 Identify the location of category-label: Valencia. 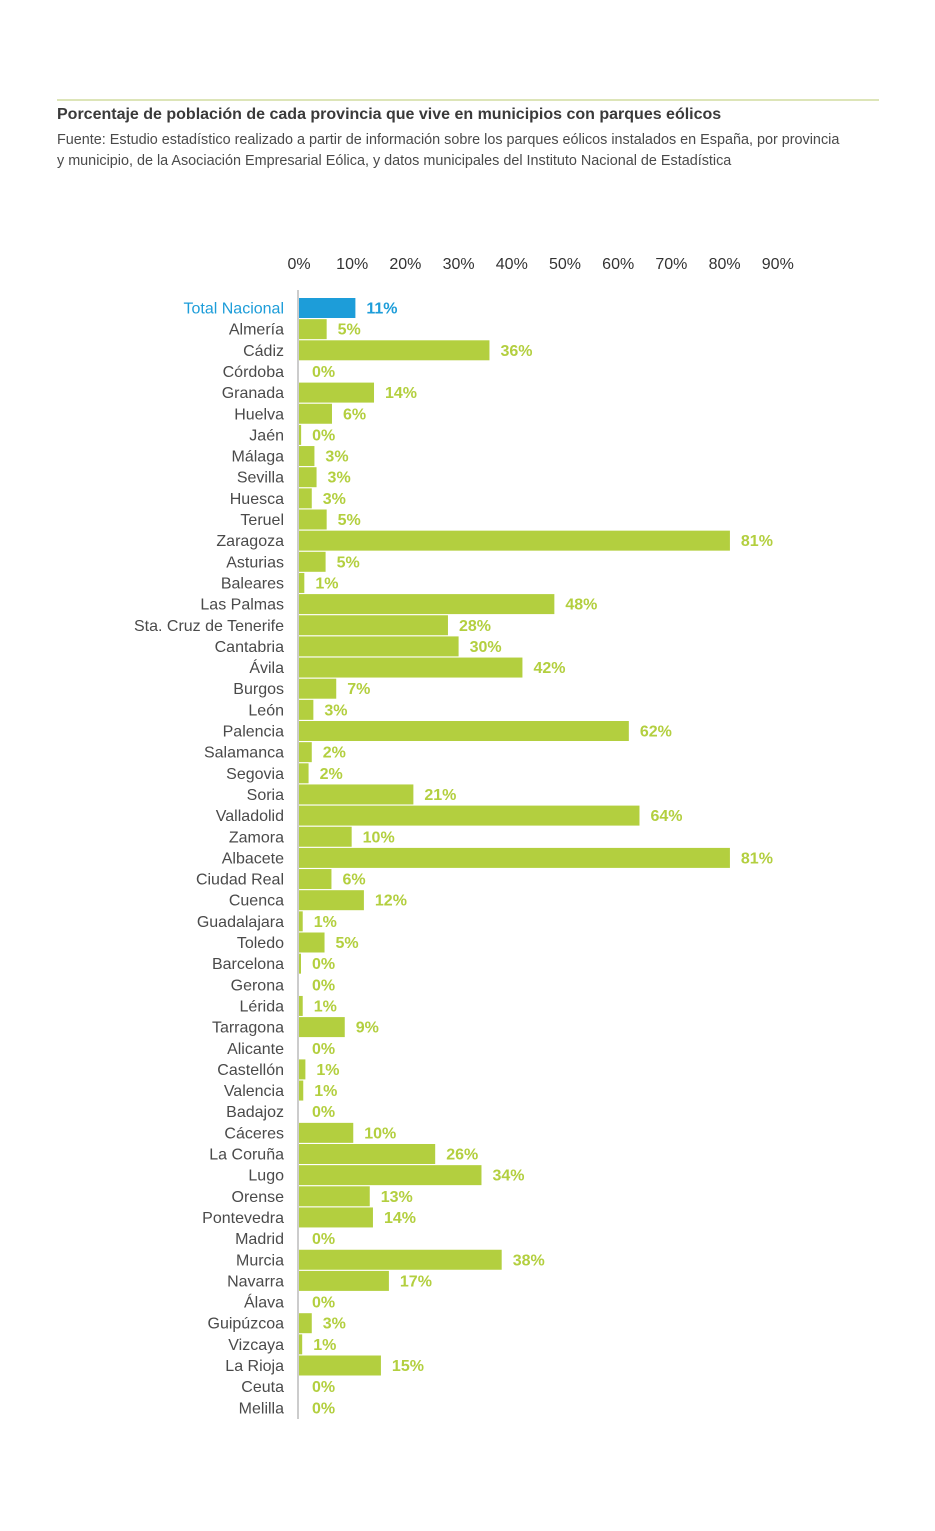
(254, 1091).